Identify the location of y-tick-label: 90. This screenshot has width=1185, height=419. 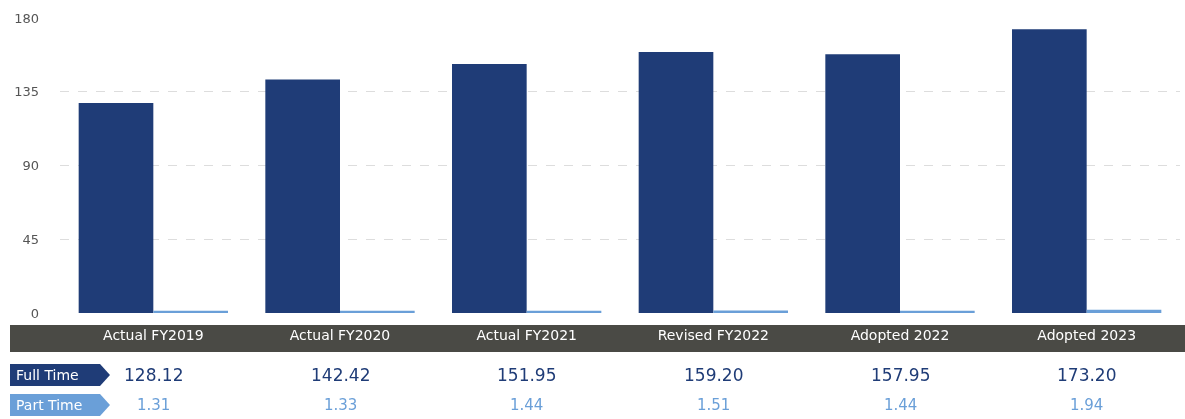
(30, 166).